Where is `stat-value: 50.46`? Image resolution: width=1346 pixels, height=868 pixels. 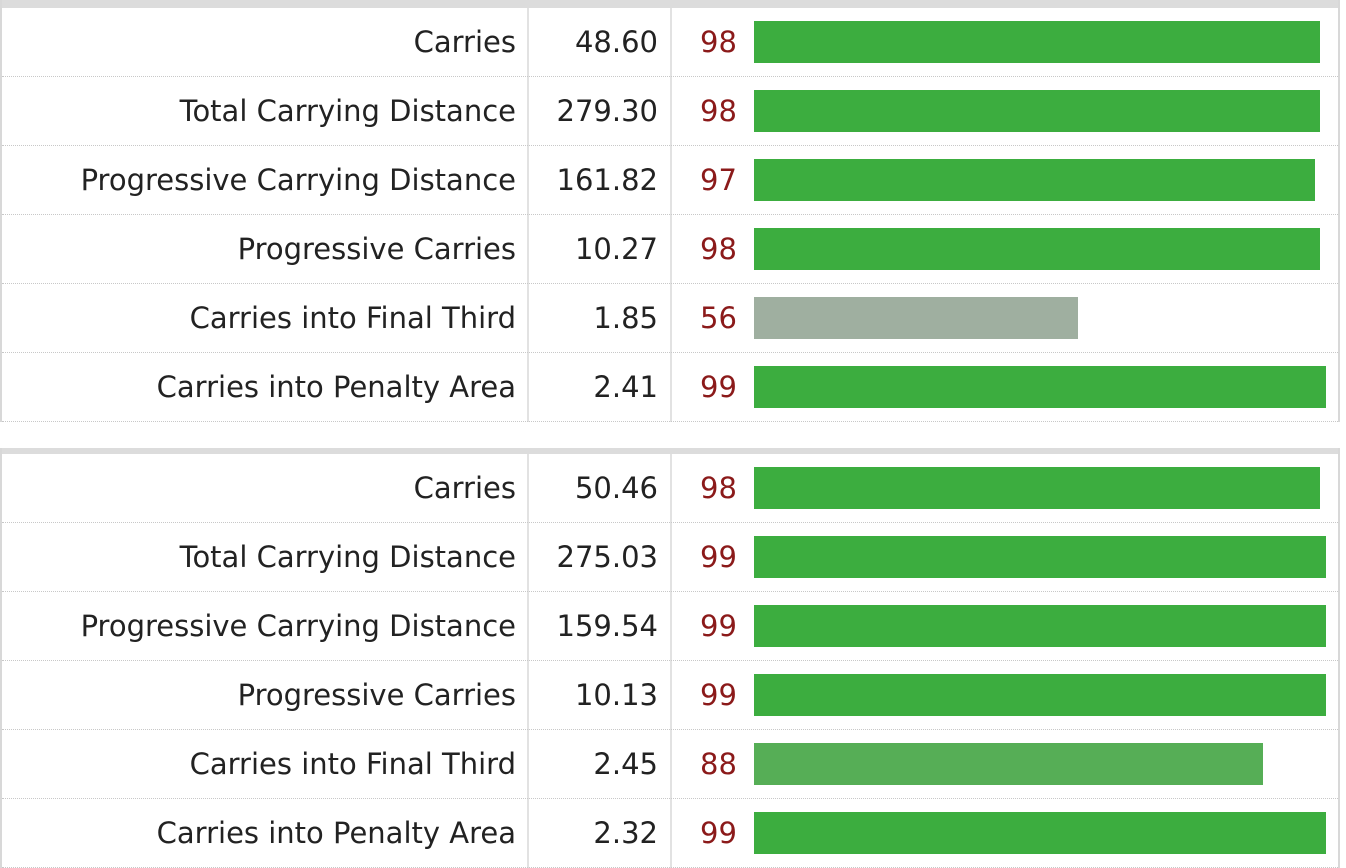
stat-value: 50.46 is located at coordinates (616, 488).